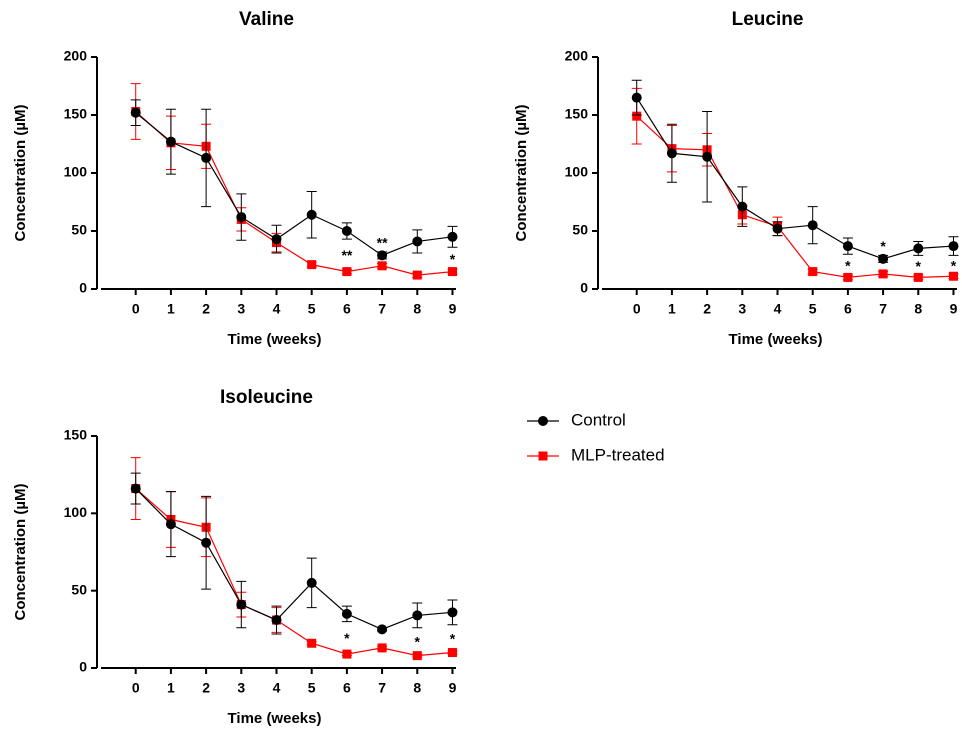  I want to click on x-tick-label: 8, so click(417, 688).